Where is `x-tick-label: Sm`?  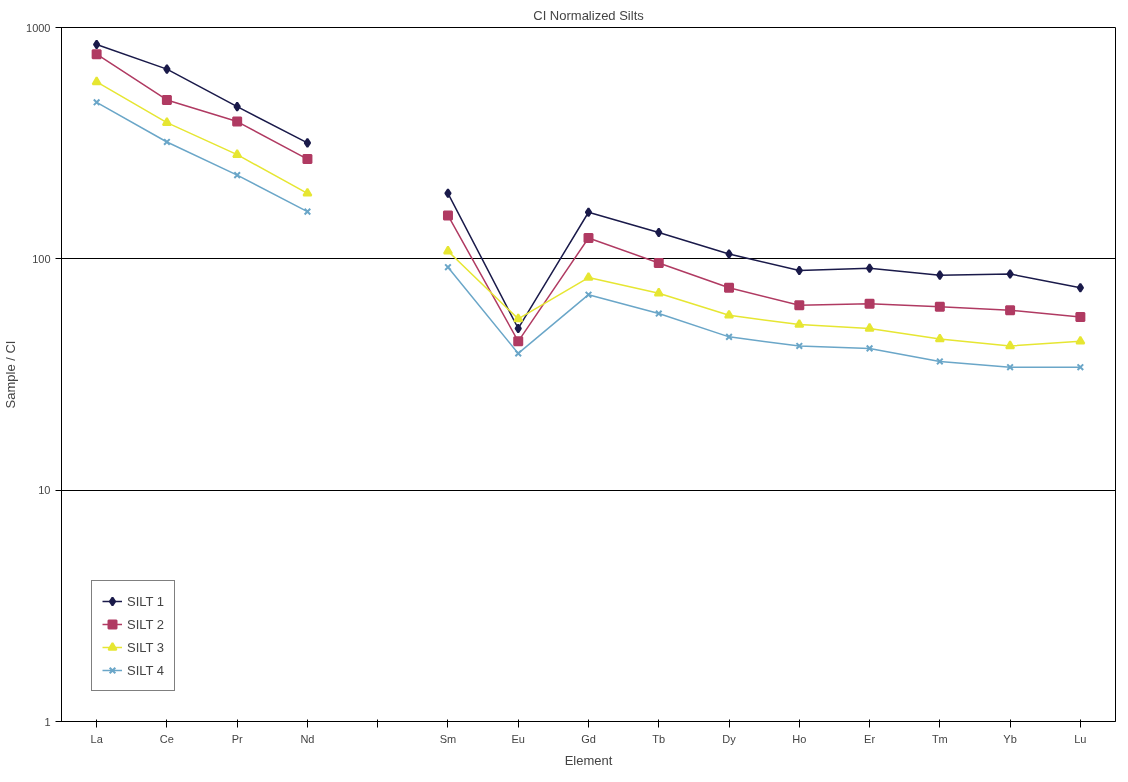 x-tick-label: Sm is located at coordinates (448, 738).